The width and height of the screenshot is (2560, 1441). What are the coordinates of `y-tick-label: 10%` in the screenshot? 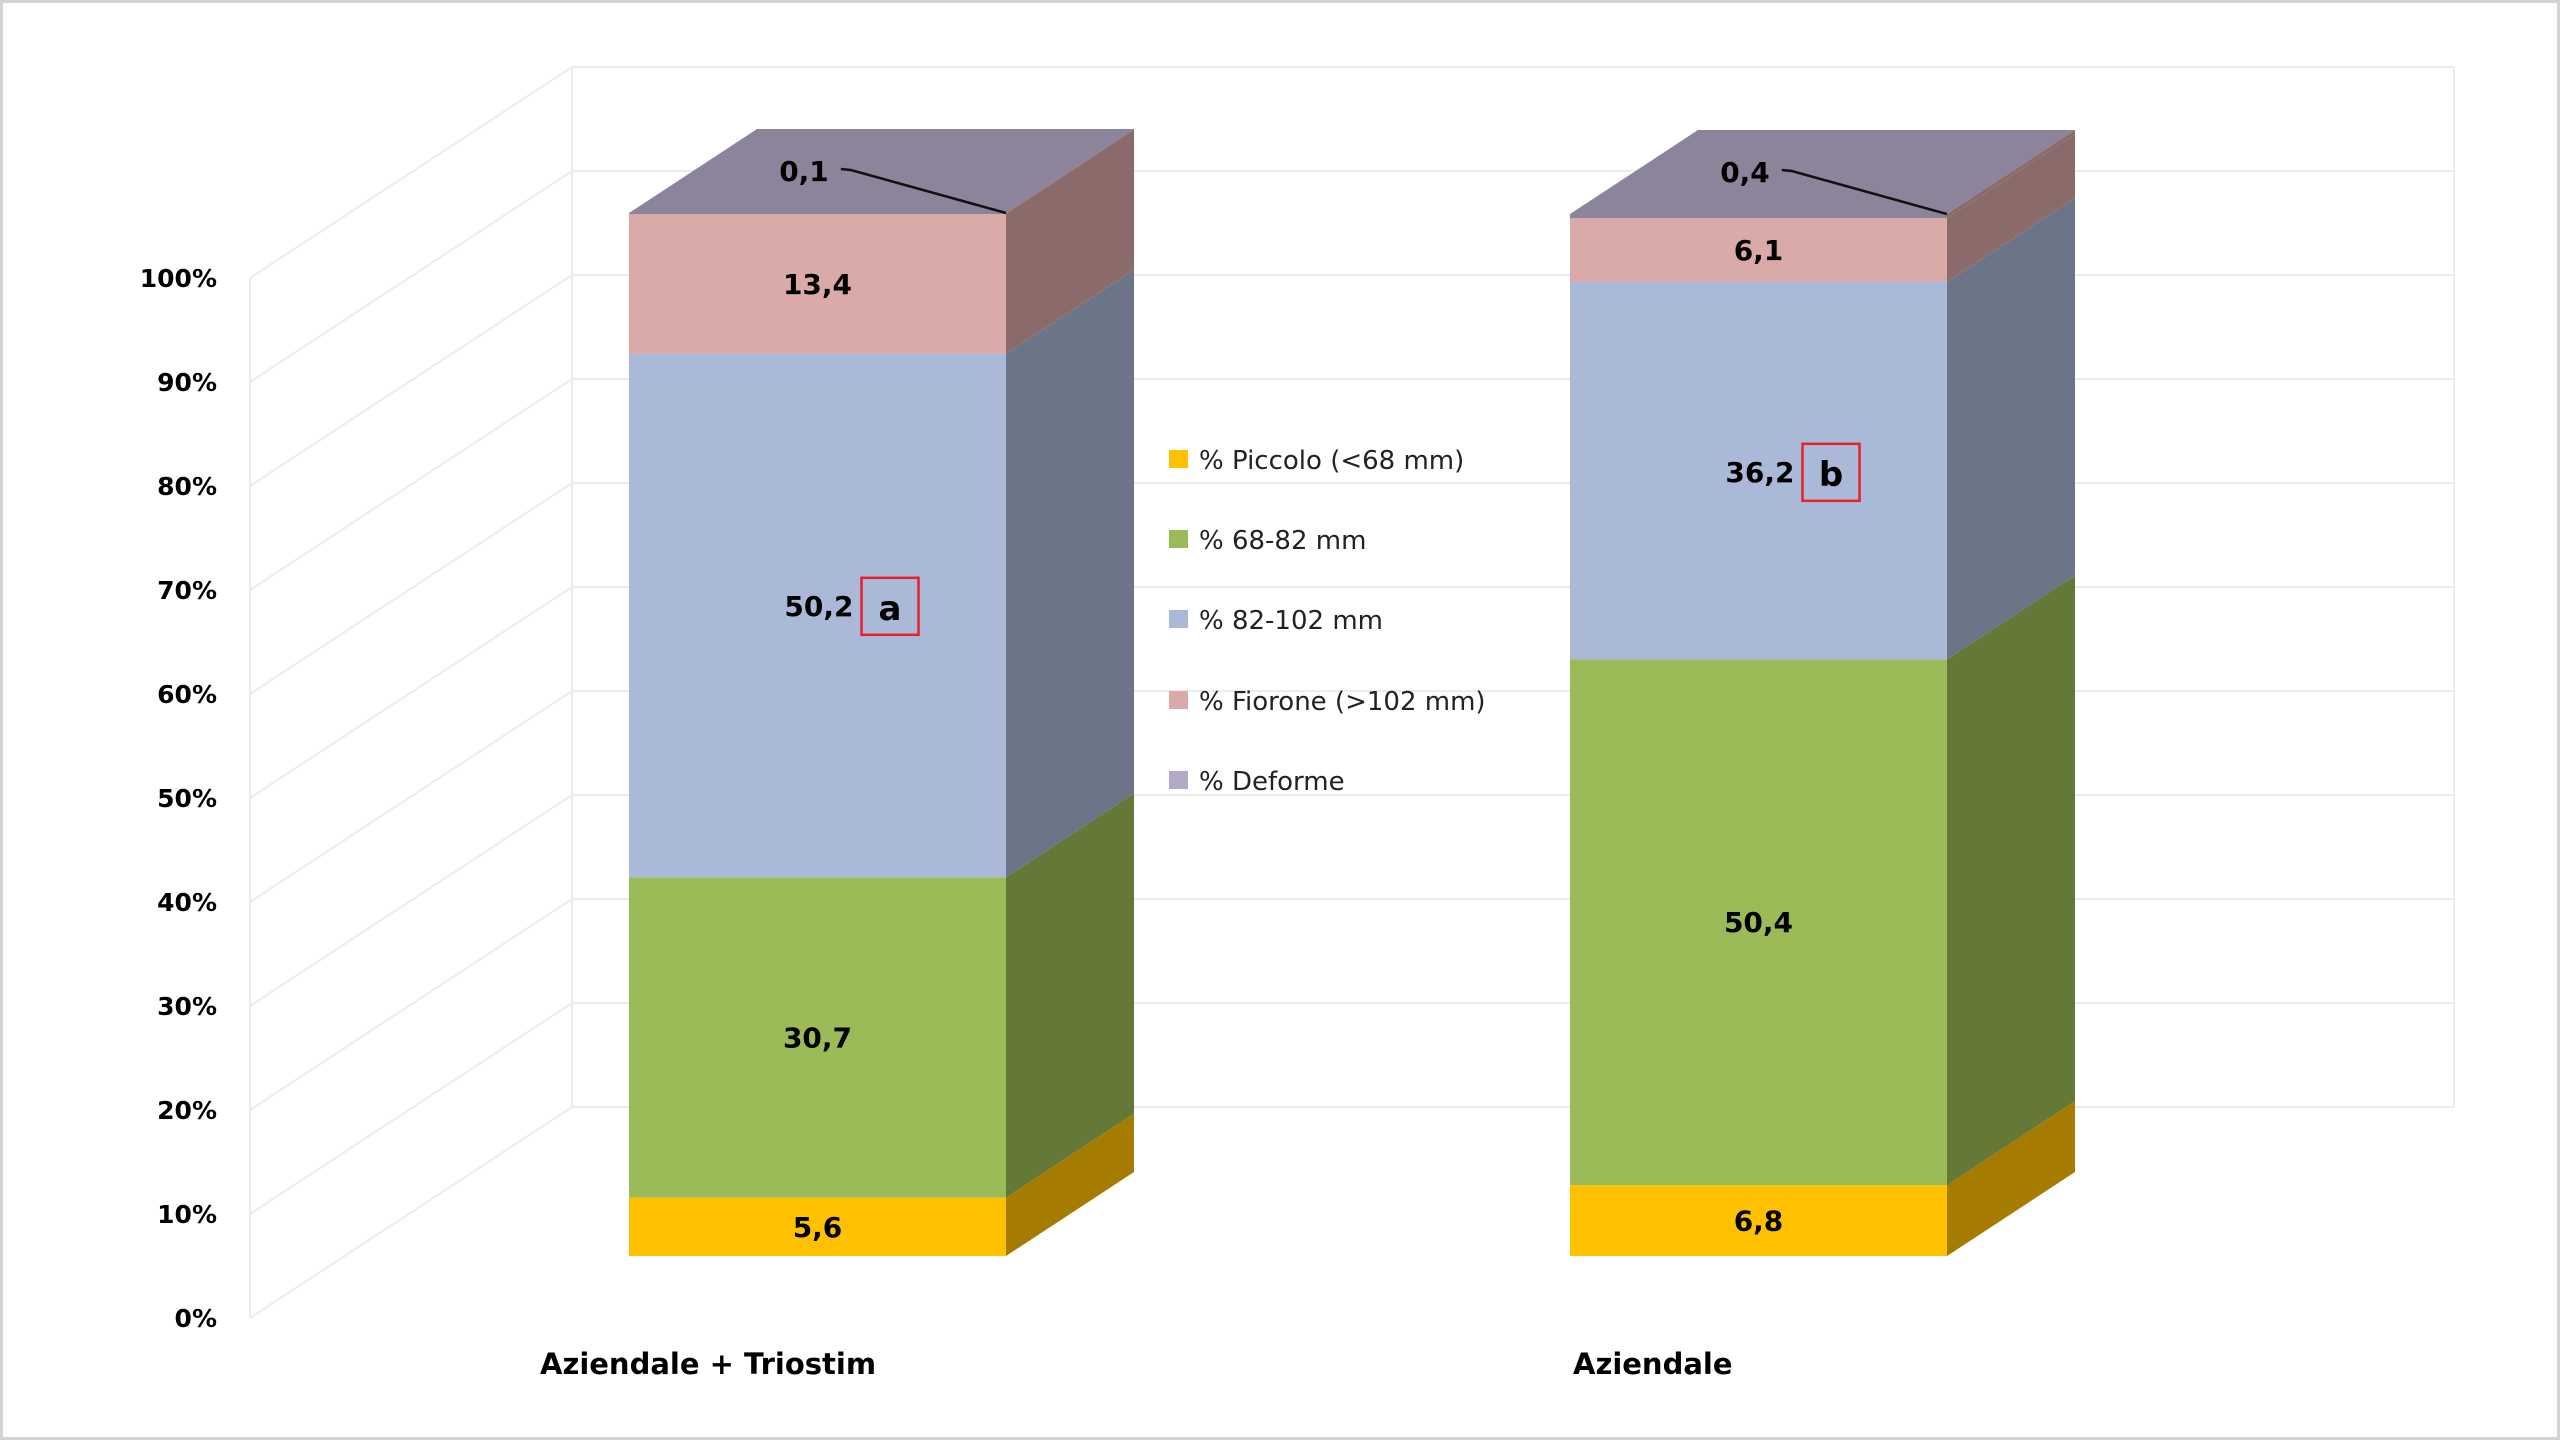 It's located at (187, 1214).